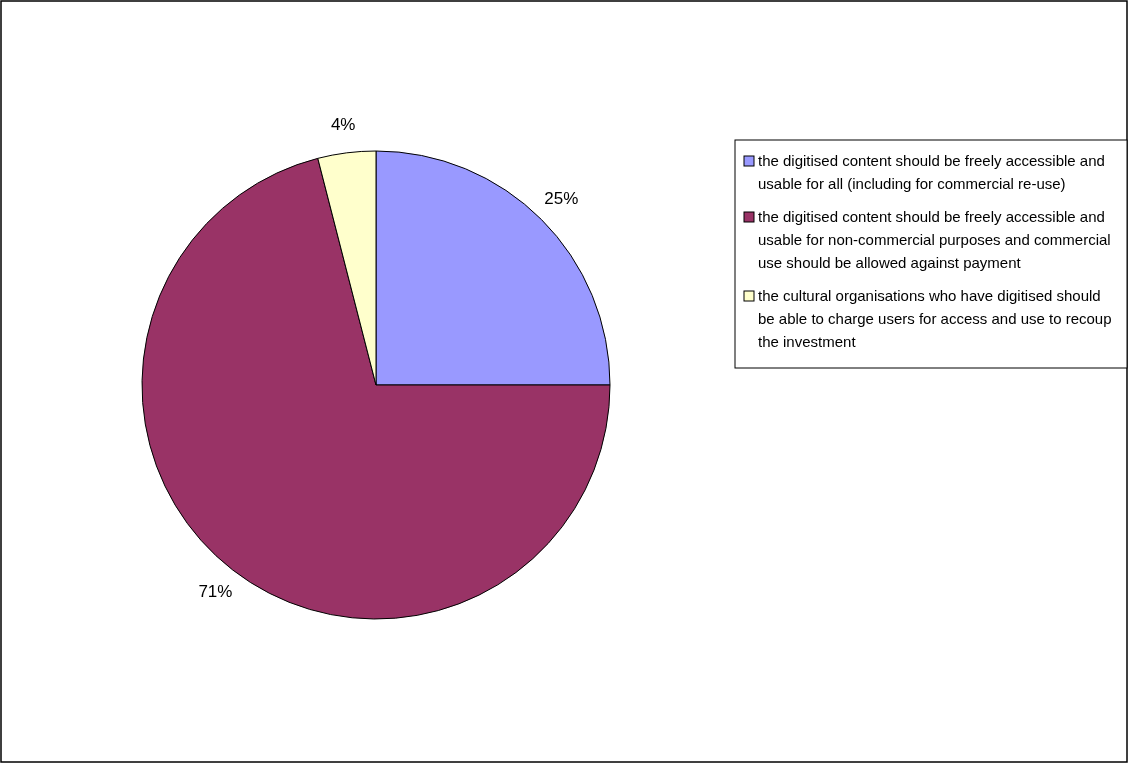 This screenshot has height=763, width=1128. I want to click on legend-label: the digitised content should be freely accessible and usable for non-commercial purposes and commercial use should be allowed against payment, so click(934, 239).